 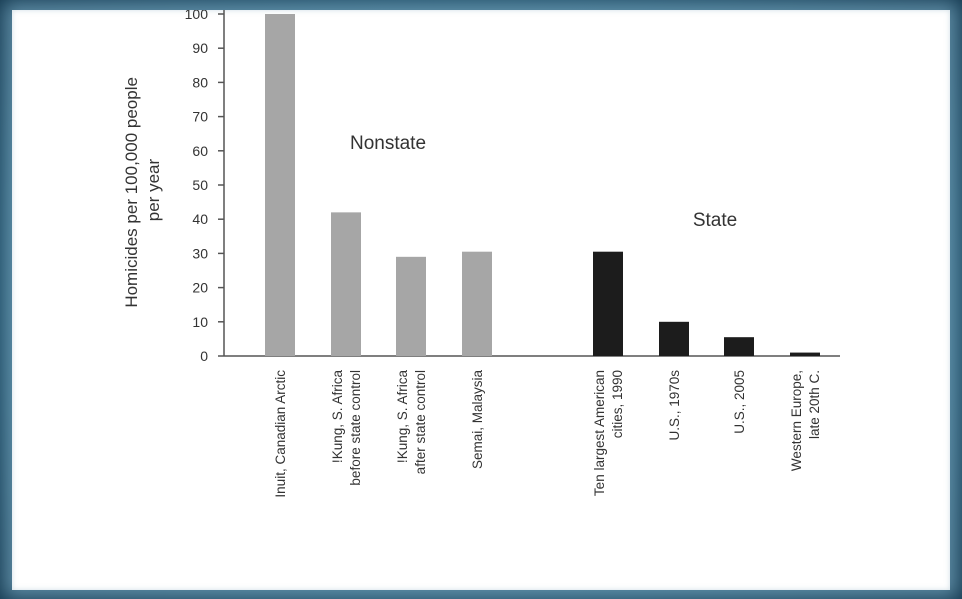 I want to click on category-label-0-line-0: Inuit, Canadian Arctic, so click(x=280, y=434).